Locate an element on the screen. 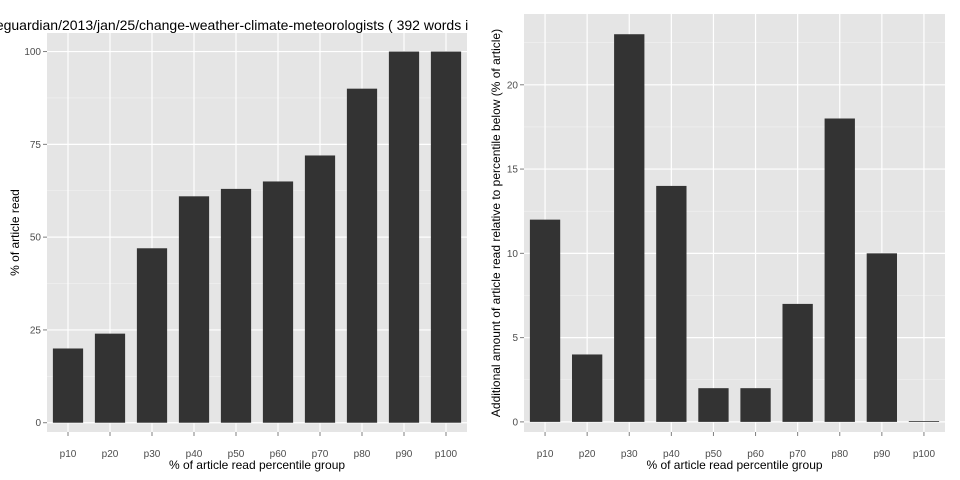  y-tick-label: 75 is located at coordinates (36, 145).